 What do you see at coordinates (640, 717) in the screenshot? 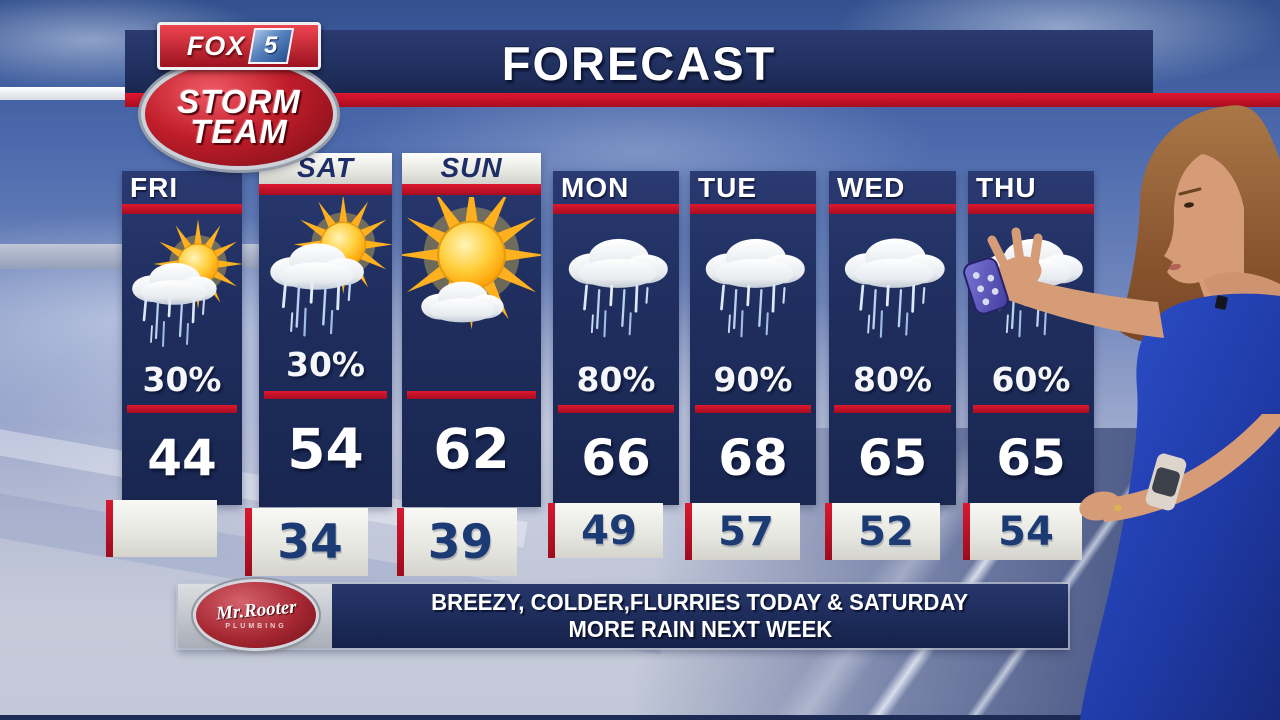
I see `bottom-edge-strip` at bounding box center [640, 717].